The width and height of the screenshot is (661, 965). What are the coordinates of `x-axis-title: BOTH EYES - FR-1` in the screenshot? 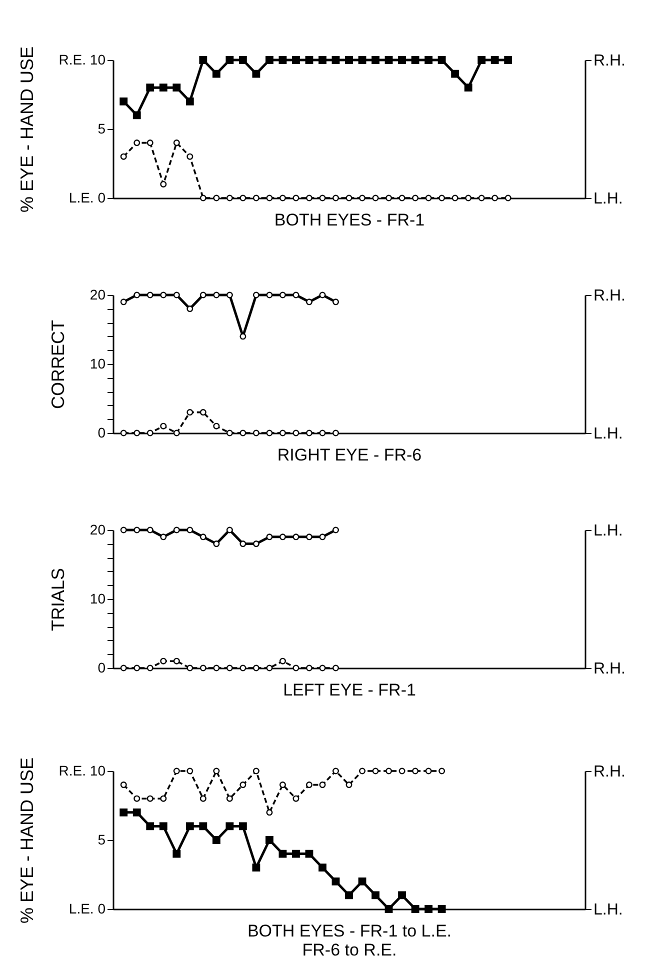 It's located at (349, 220).